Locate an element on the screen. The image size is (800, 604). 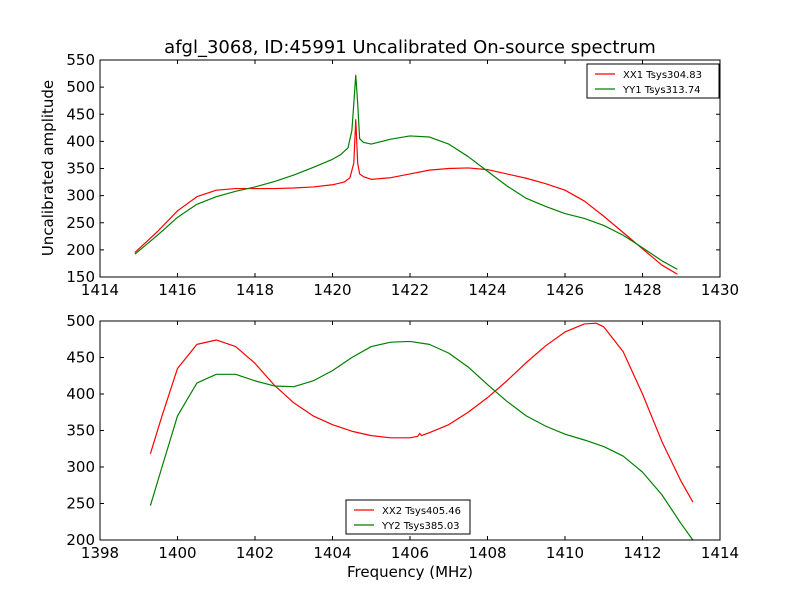
bottom-x-tick-label: 1402 is located at coordinates (255, 553).